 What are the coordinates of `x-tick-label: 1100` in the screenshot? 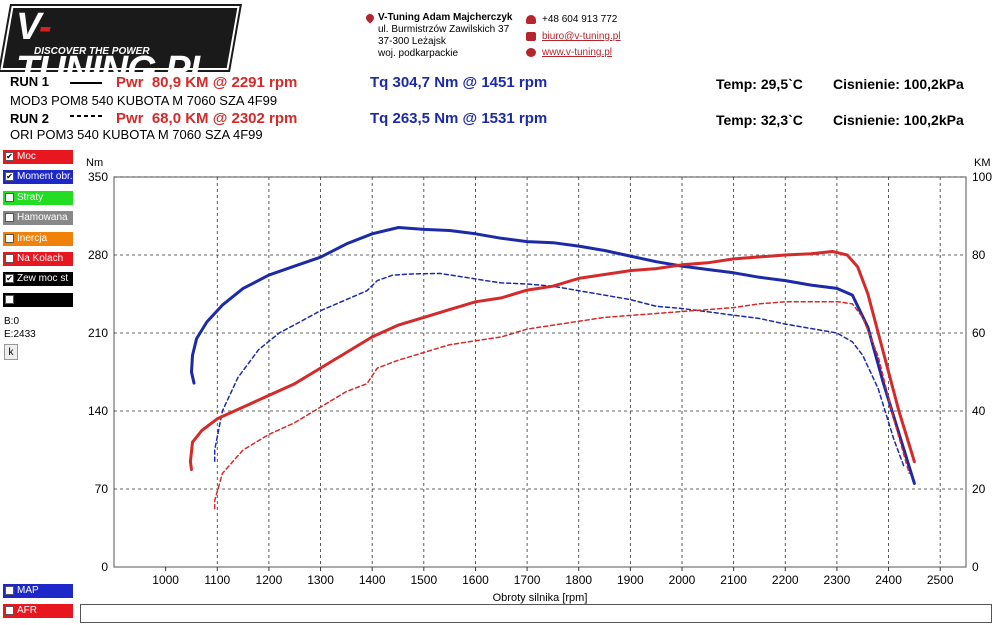 It's located at (217, 580).